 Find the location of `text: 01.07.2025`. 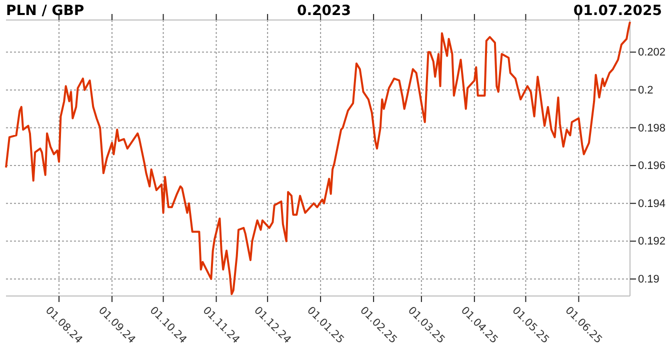

text: 01.07.2025 is located at coordinates (617, 11).